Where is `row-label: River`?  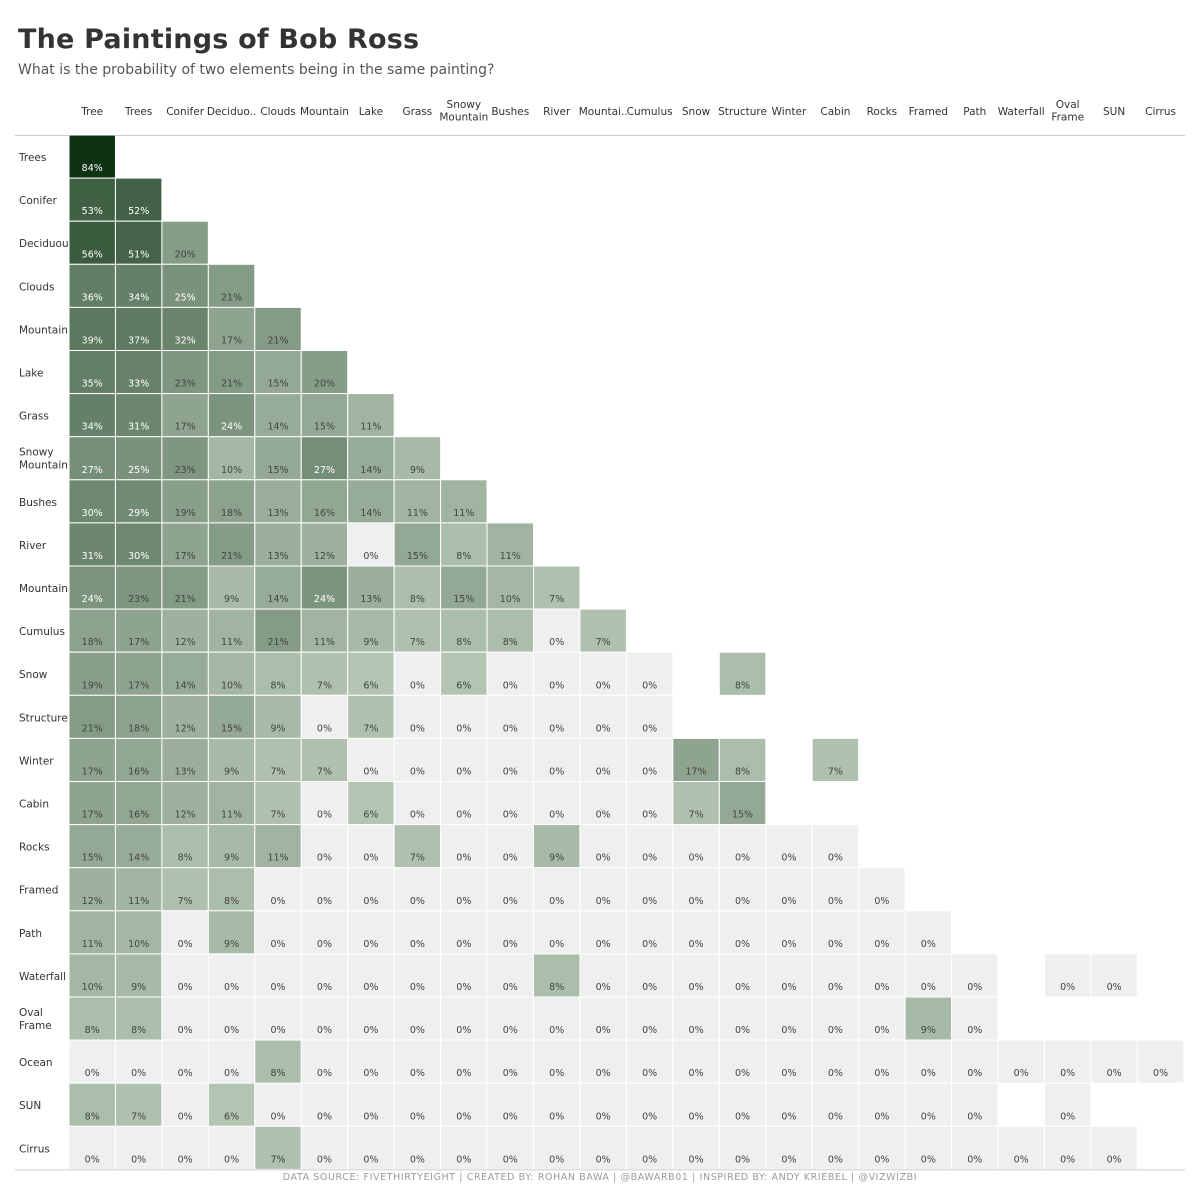
row-label: River is located at coordinates (33, 546).